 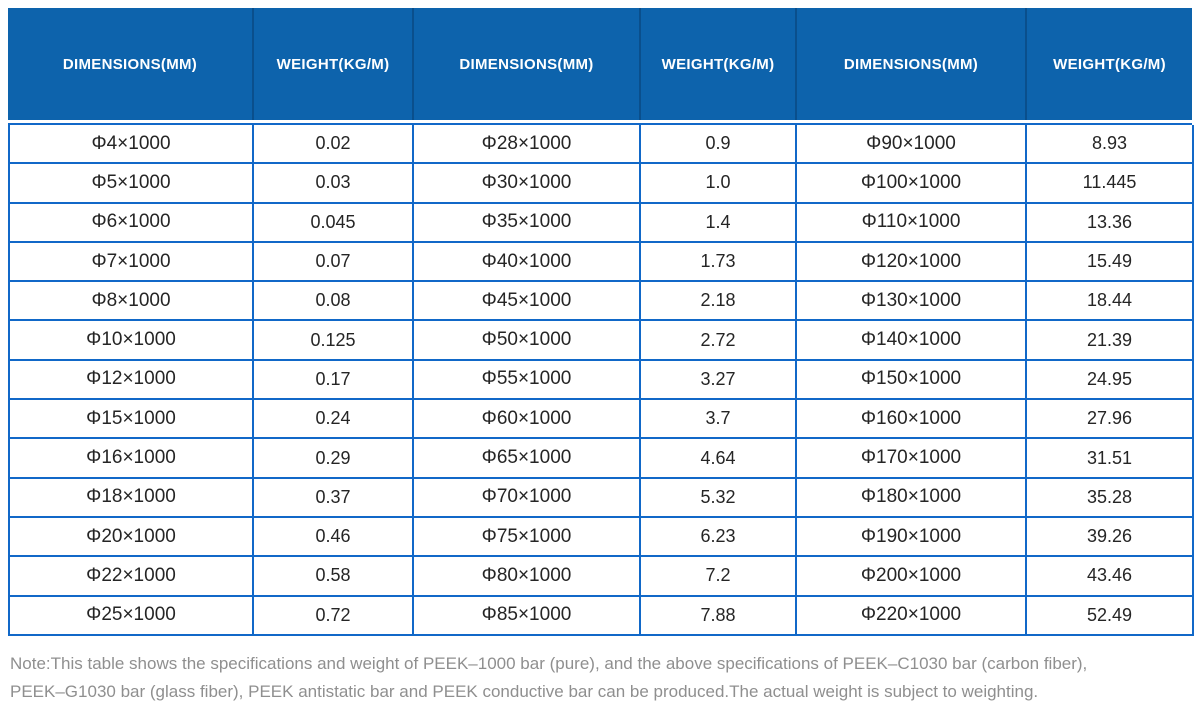 I want to click on weight-cell: 5.32, so click(x=719, y=498).